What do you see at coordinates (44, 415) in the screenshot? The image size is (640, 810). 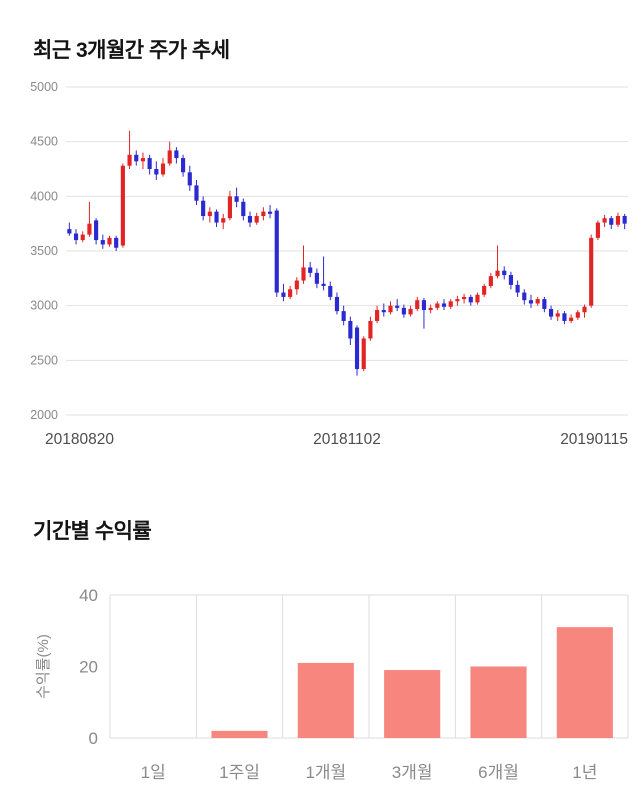 I see `svg-text: 2000` at bounding box center [44, 415].